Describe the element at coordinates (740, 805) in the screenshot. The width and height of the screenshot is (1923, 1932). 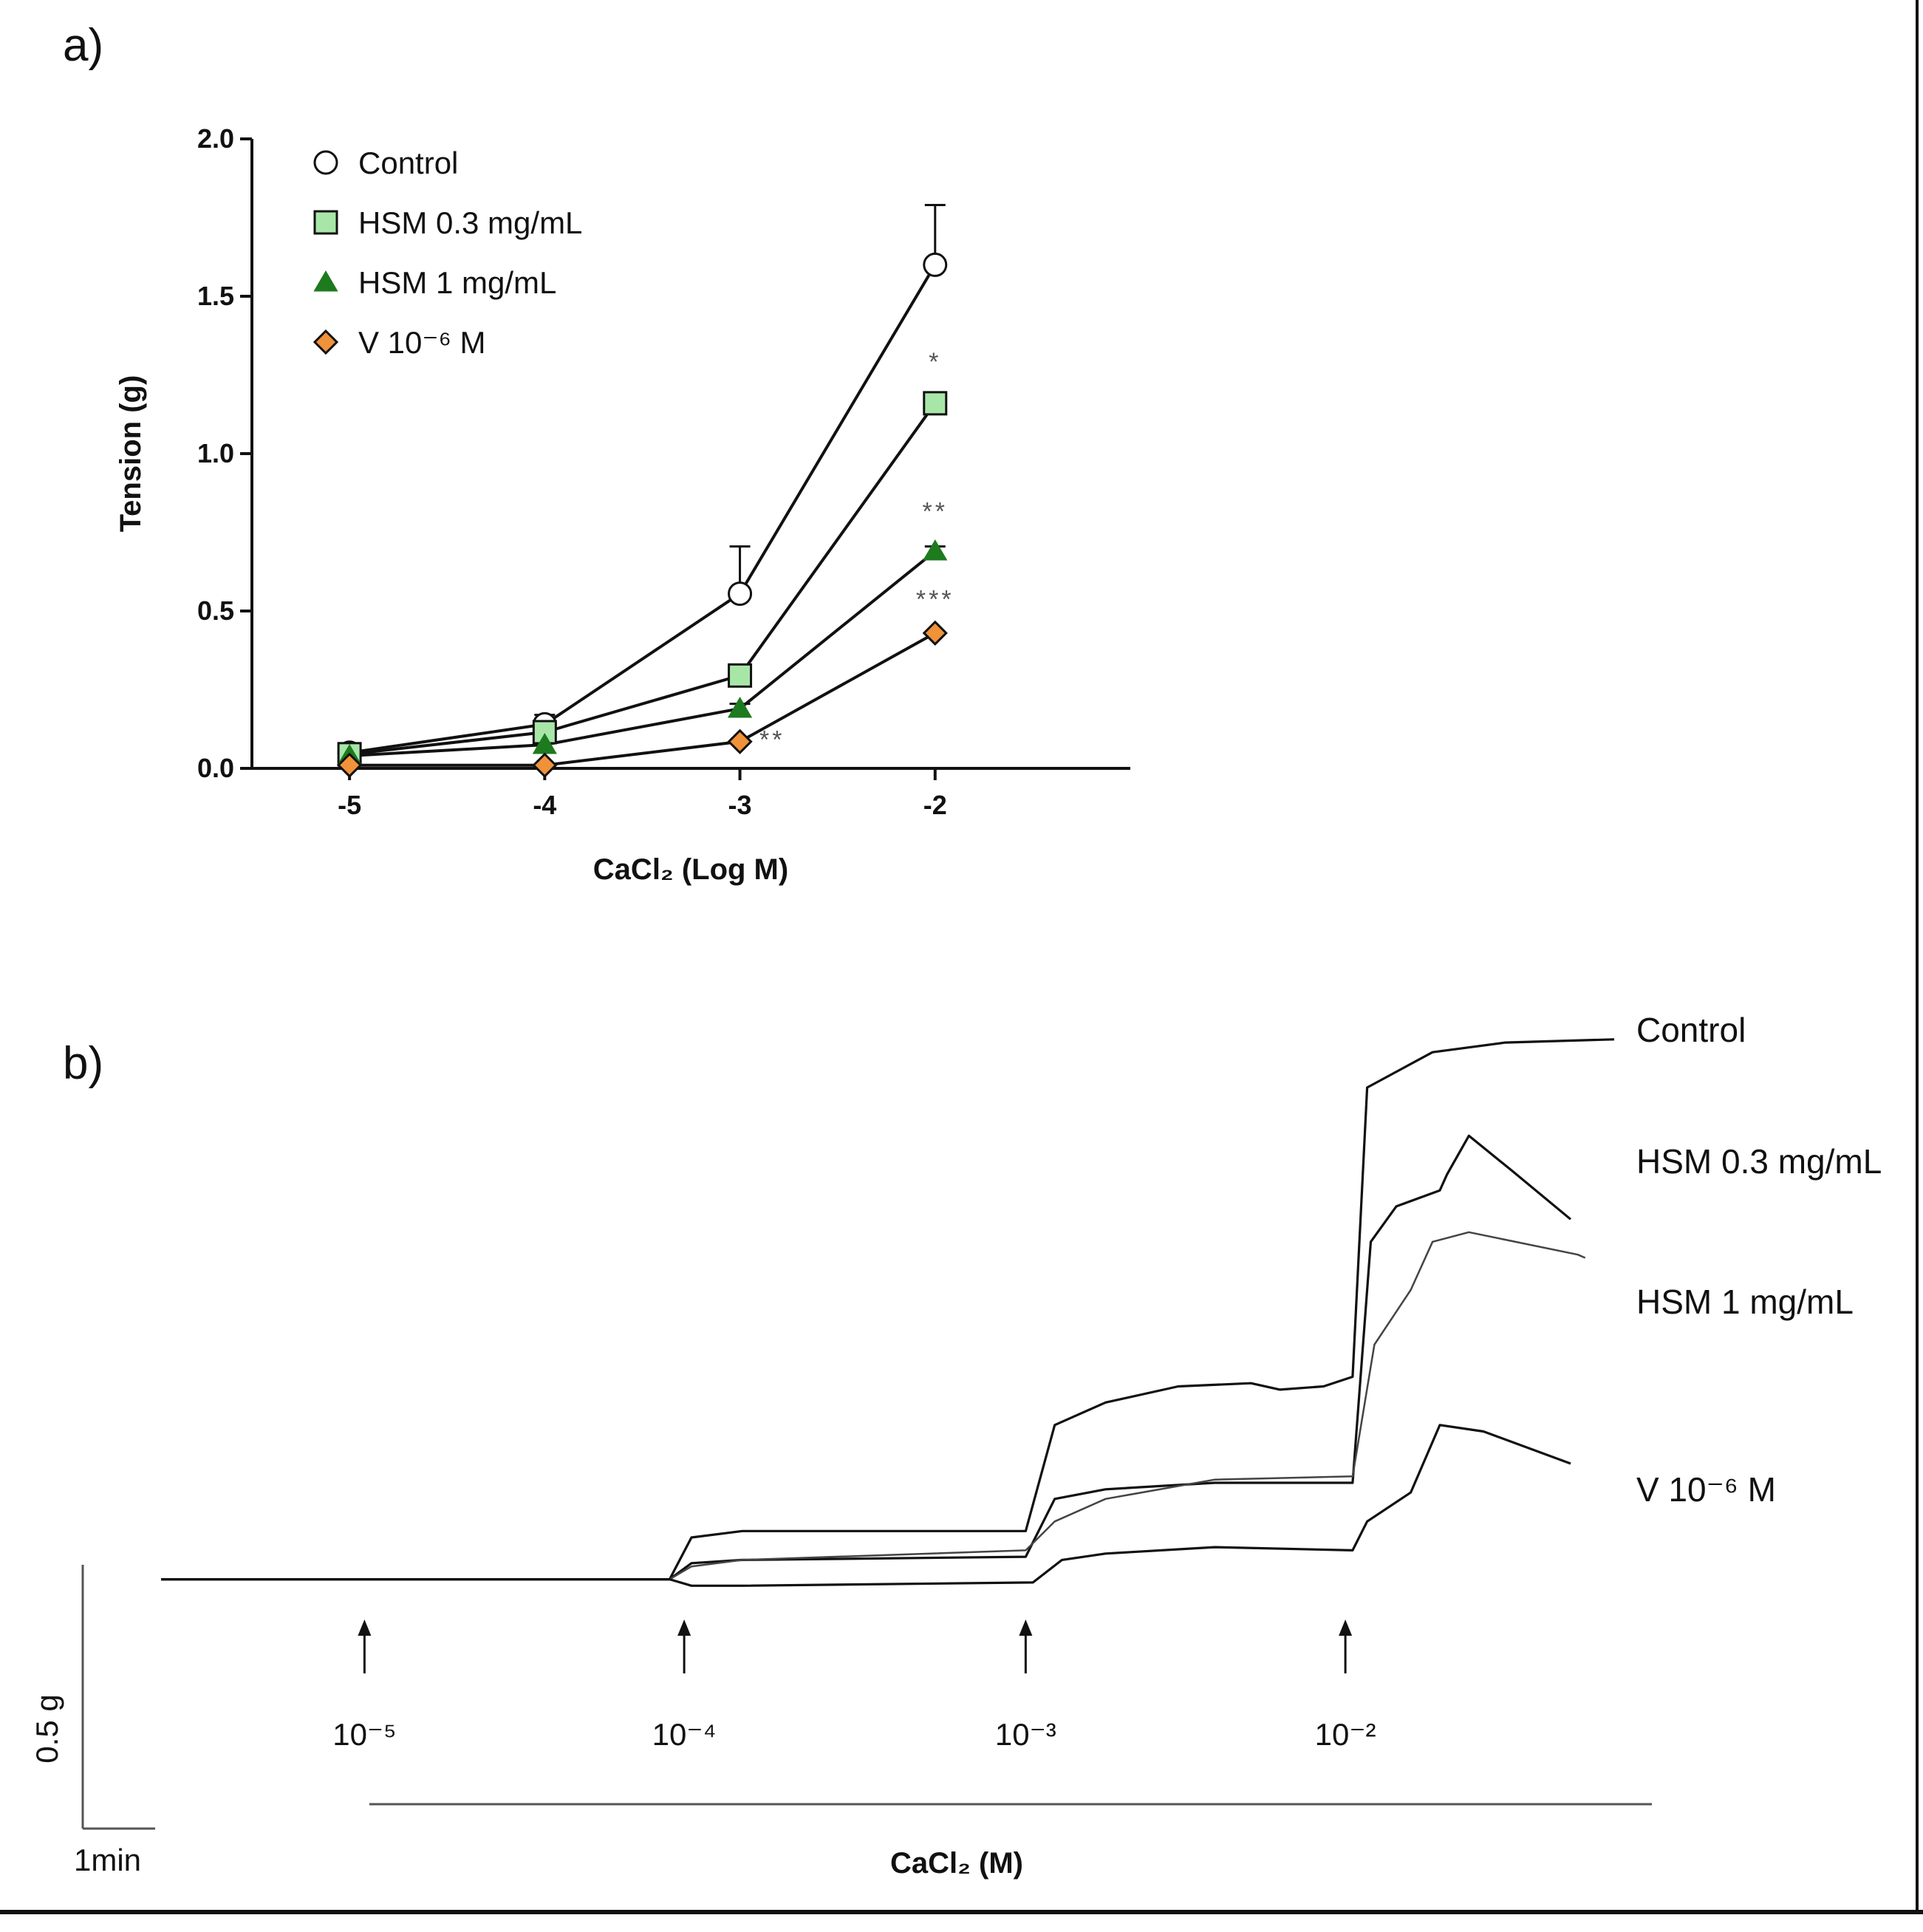
I see `x-tick-label: -3` at that location.